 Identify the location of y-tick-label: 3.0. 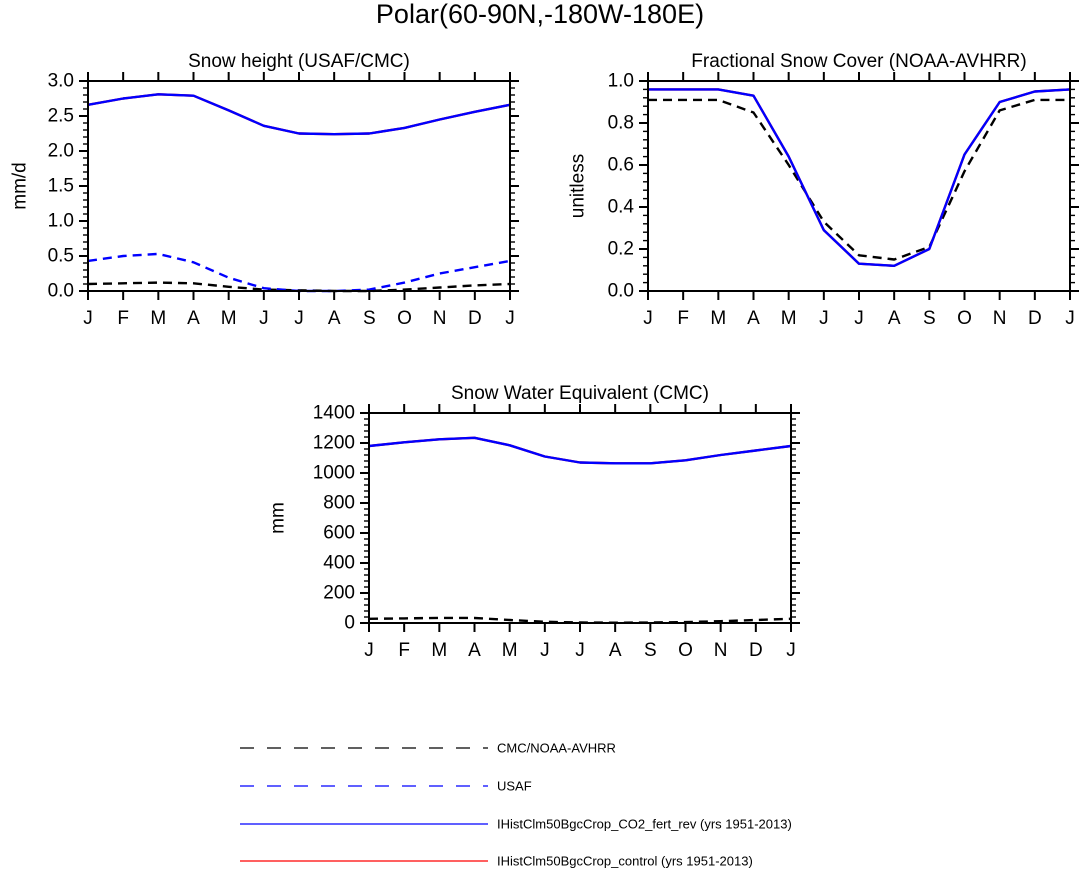
(61, 81).